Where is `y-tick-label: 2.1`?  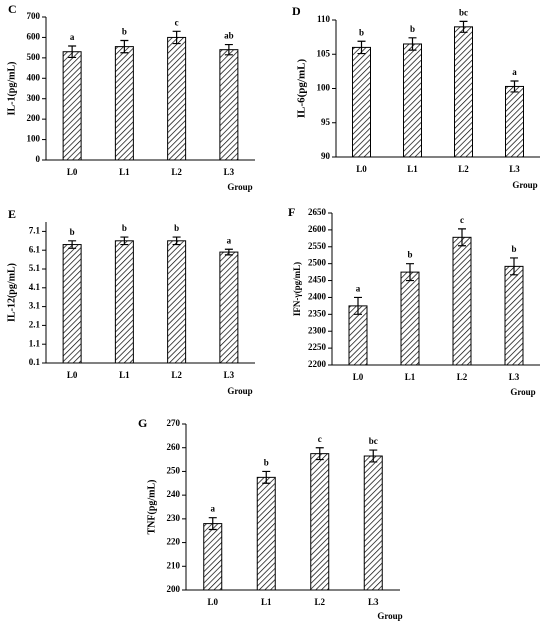
y-tick-label: 2.1 is located at coordinates (35, 324).